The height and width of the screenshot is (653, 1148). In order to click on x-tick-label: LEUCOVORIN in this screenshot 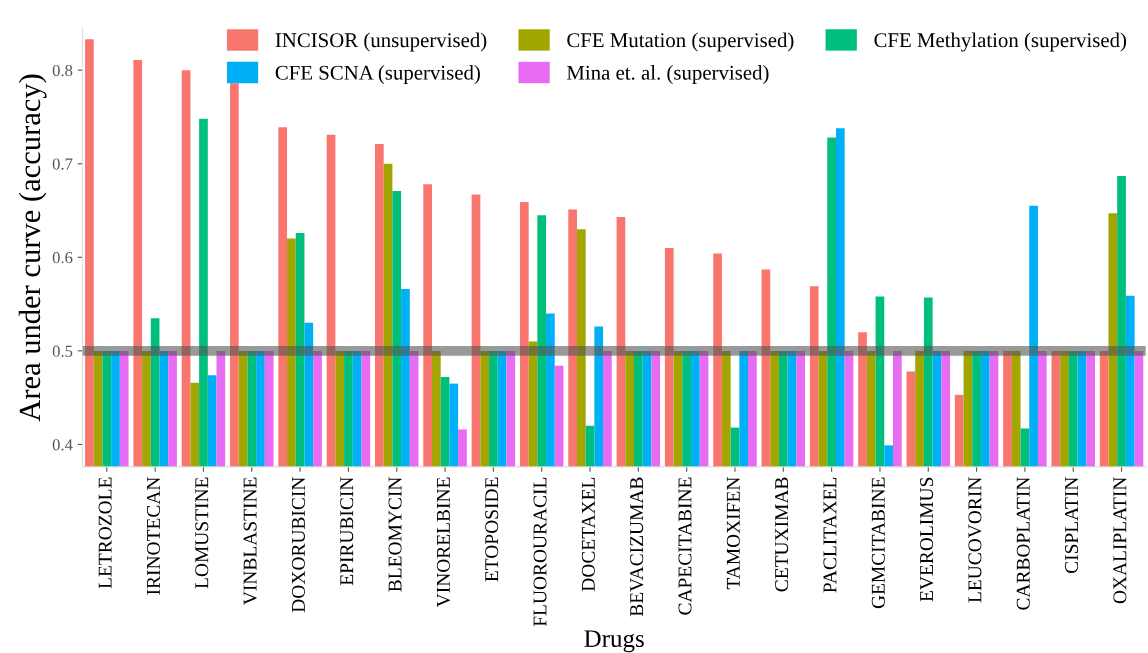, I will do `click(975, 540)`.